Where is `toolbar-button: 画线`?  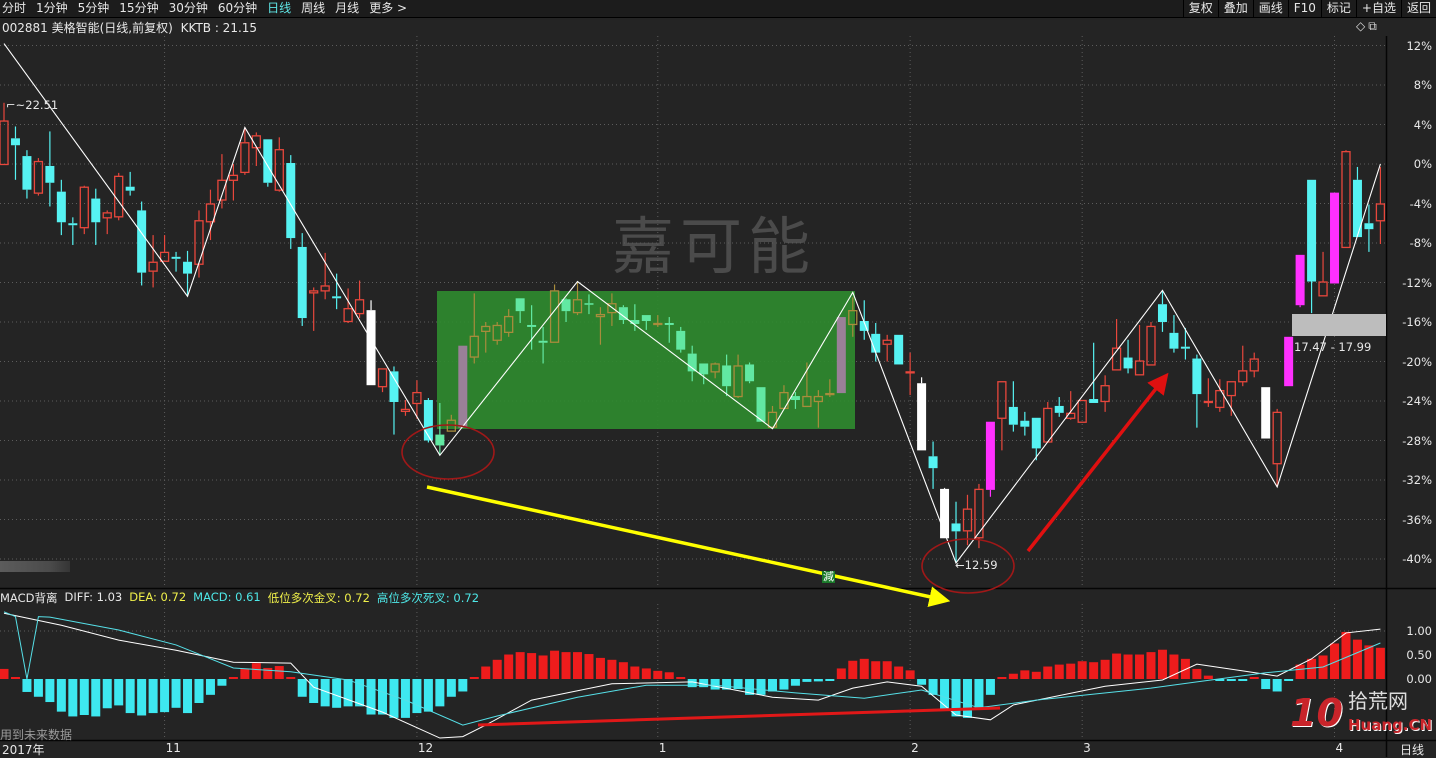
toolbar-button: 画线 is located at coordinates (1270, 8).